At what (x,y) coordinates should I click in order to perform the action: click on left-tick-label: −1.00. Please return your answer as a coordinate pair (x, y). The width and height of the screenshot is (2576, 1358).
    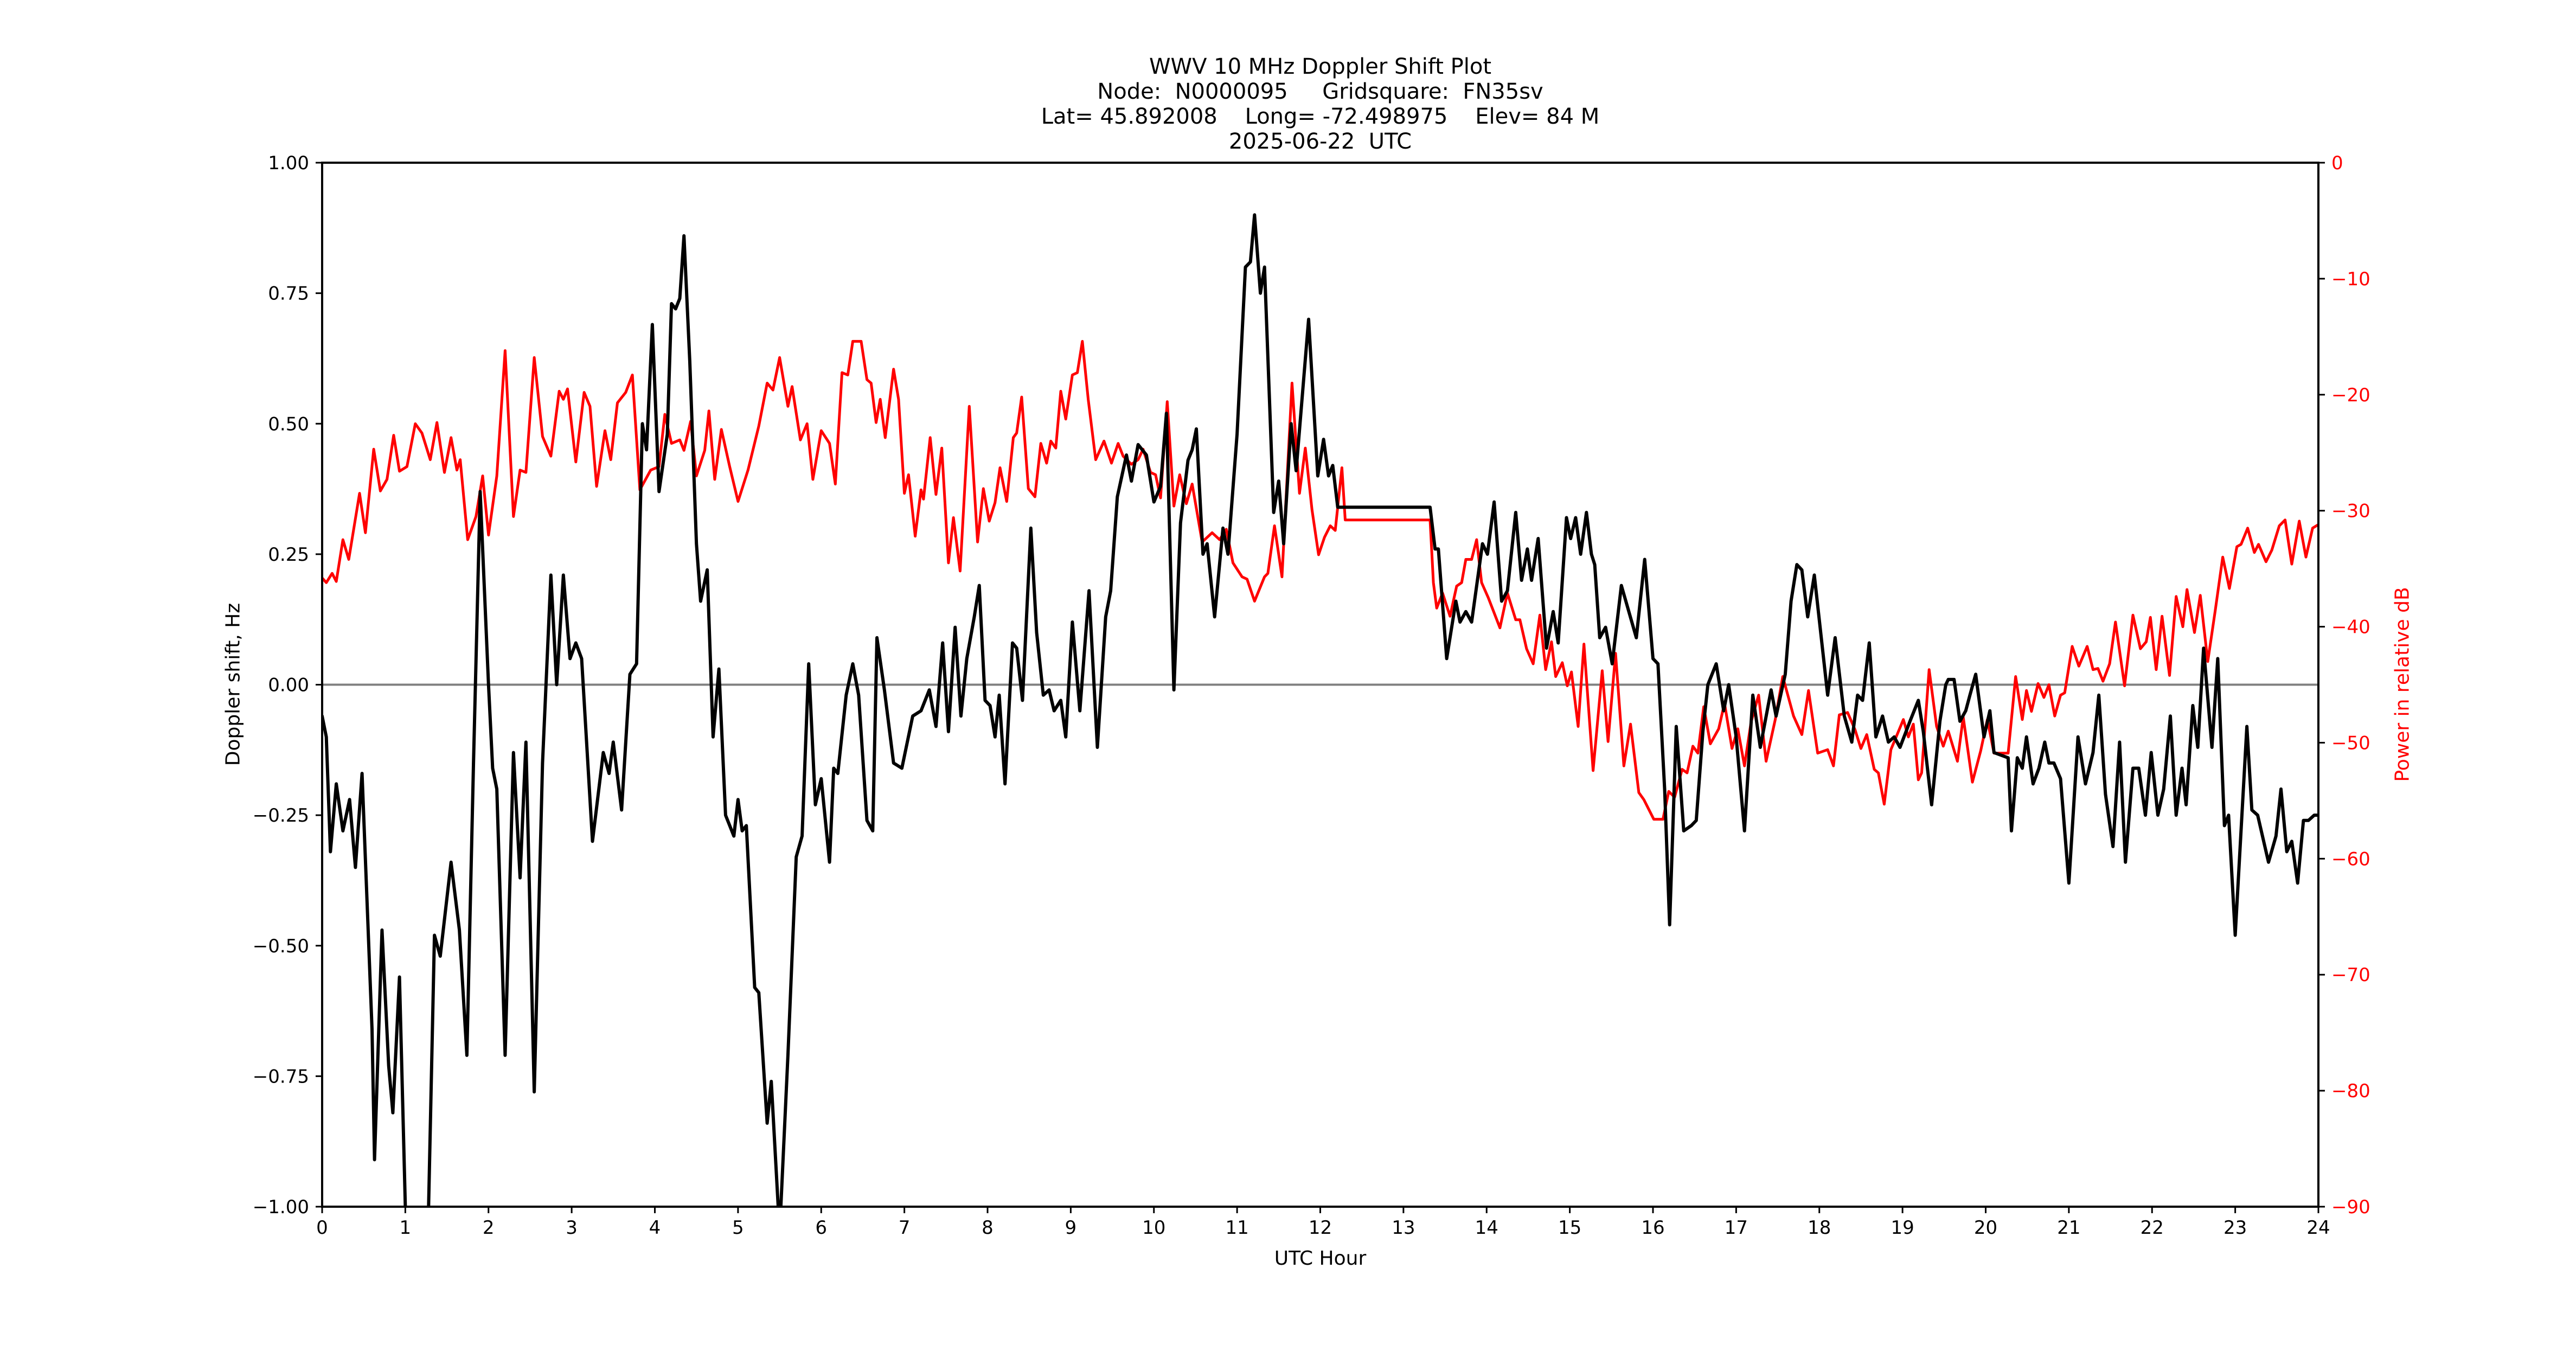
    Looking at the image, I should click on (281, 1207).